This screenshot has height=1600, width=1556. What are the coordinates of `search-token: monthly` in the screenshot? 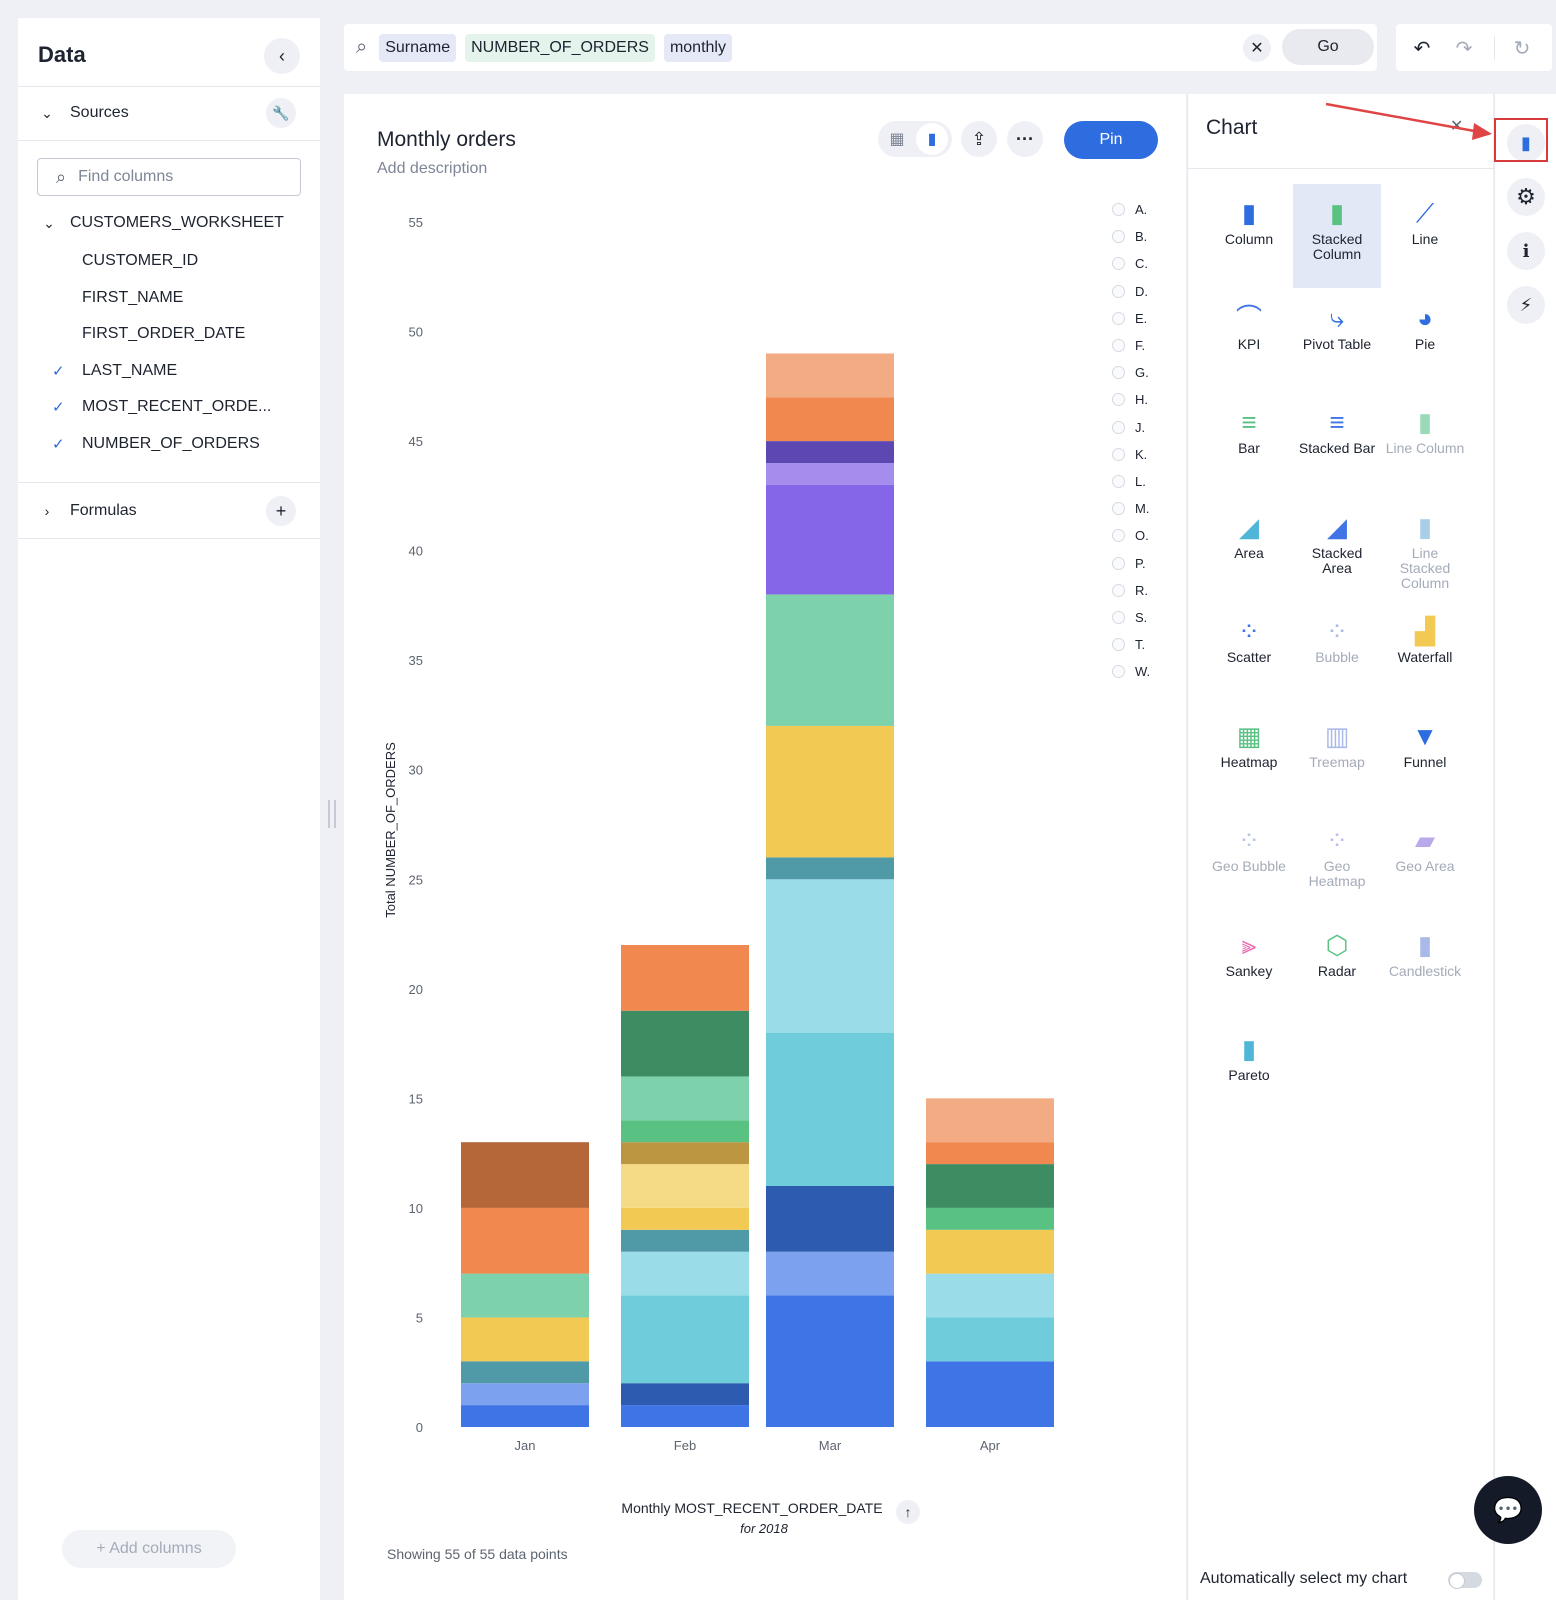 It's located at (697, 47).